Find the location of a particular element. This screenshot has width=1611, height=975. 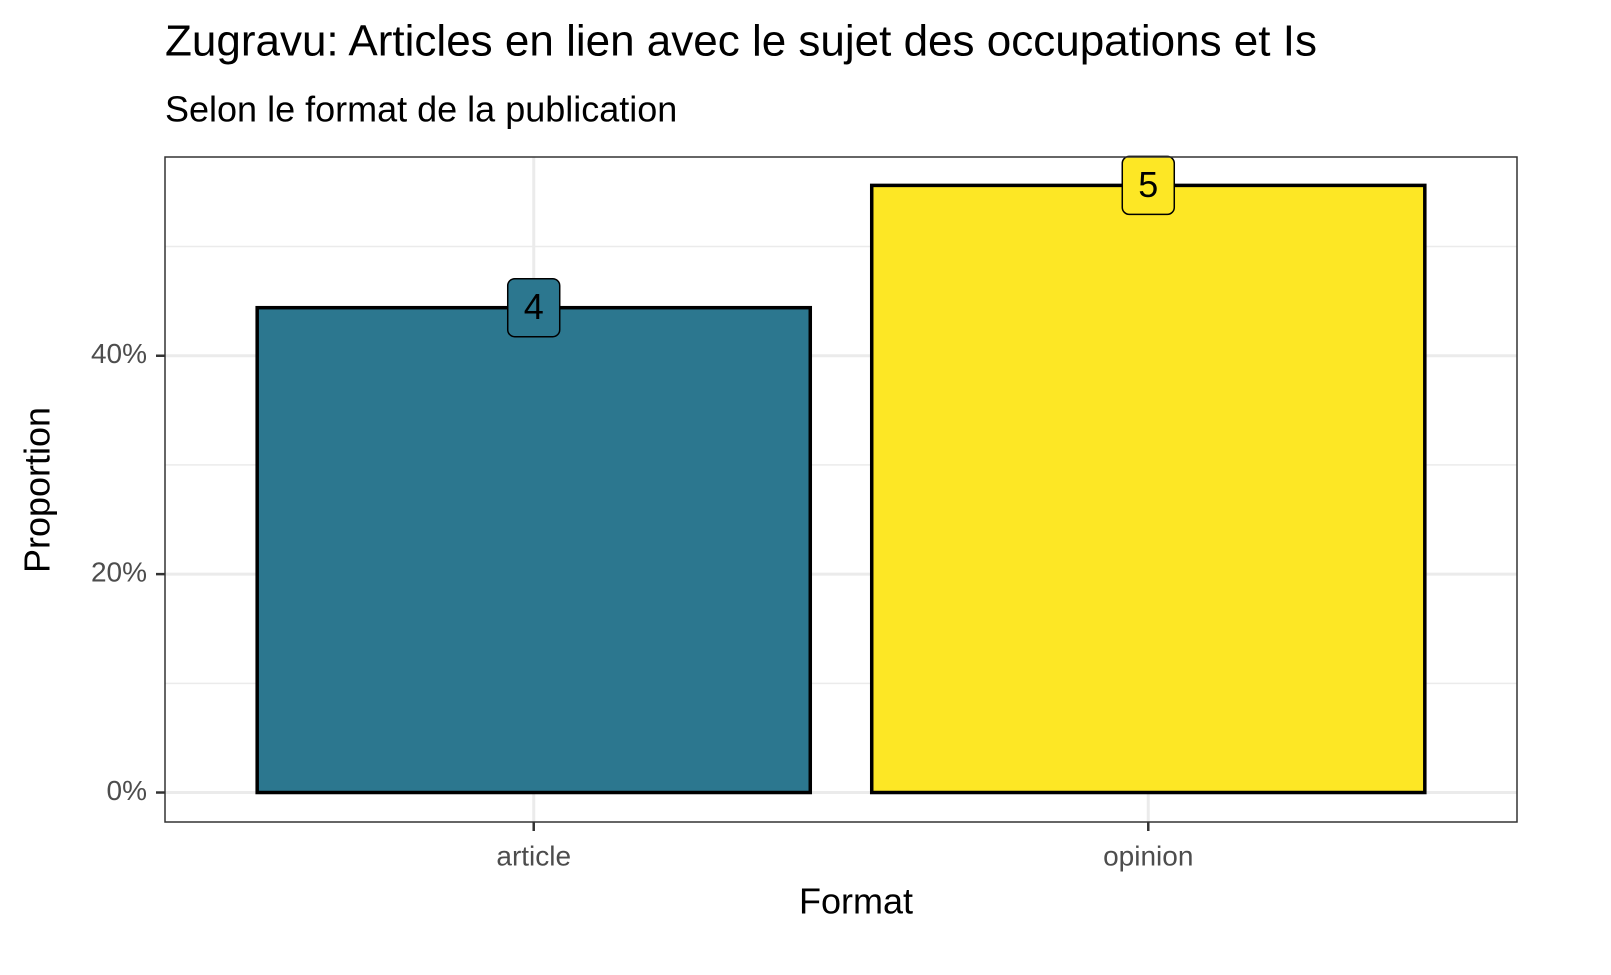

value-label: 5 is located at coordinates (1148, 184).